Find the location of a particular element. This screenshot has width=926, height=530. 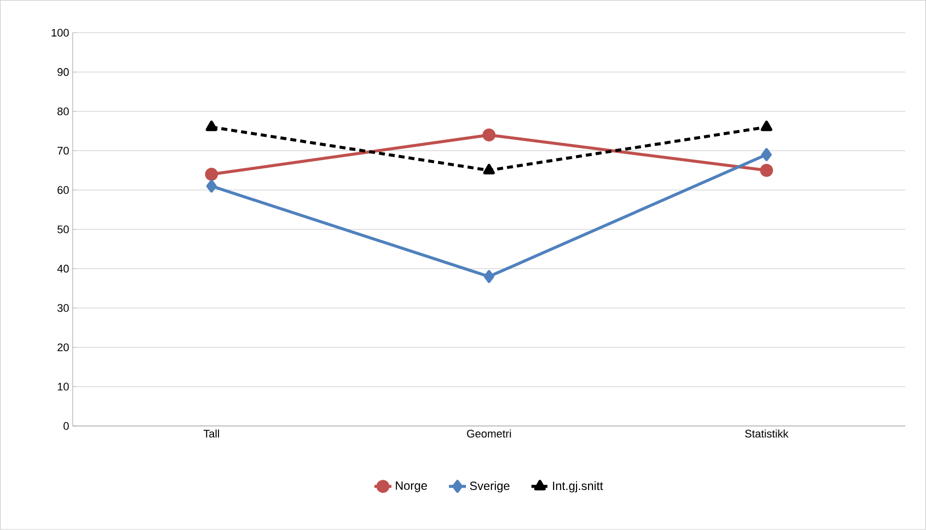

x-tick-label: Geometri is located at coordinates (489, 434).